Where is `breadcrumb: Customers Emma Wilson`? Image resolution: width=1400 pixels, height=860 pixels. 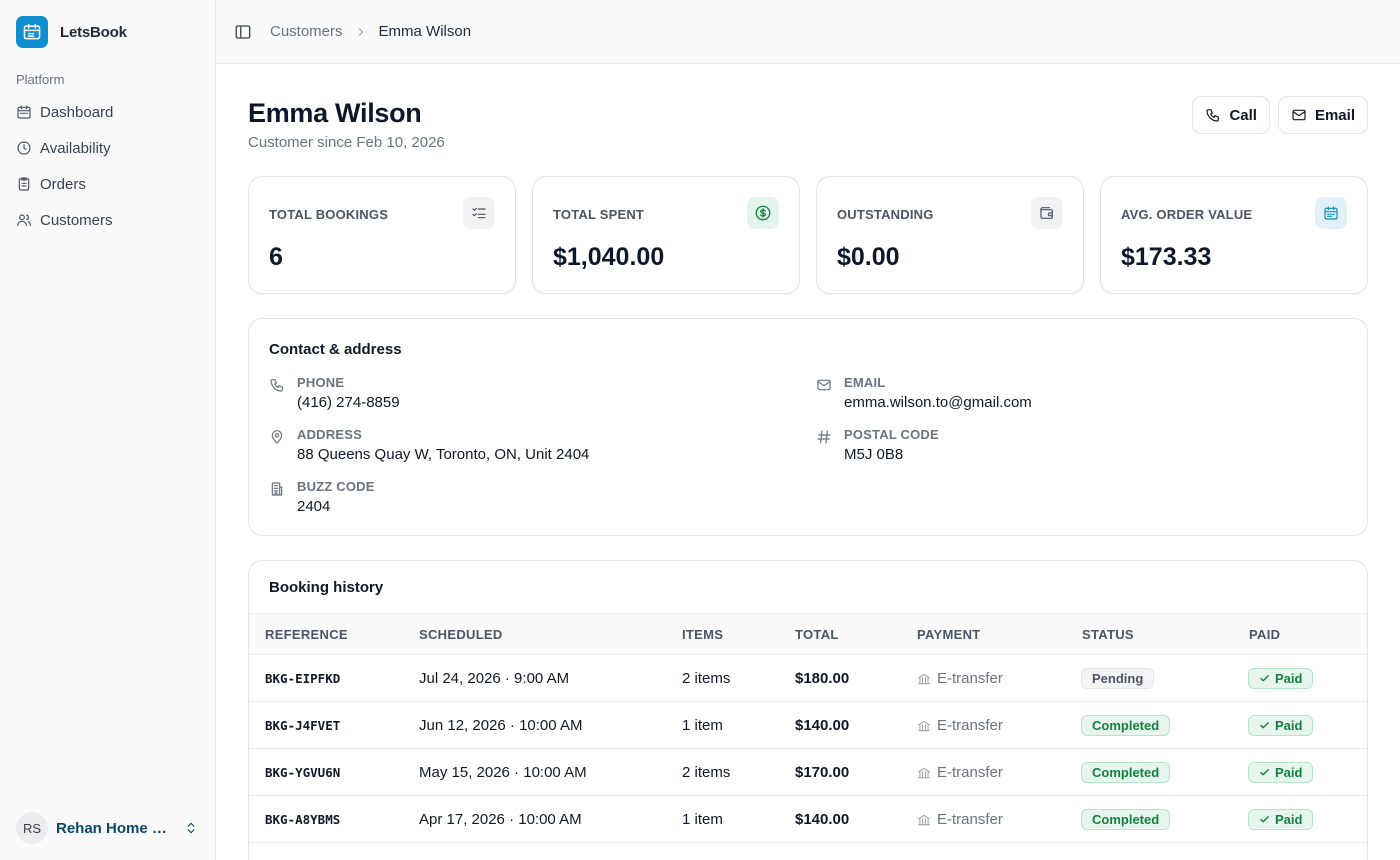
breadcrumb: Customers Emma Wilson is located at coordinates (370, 31).